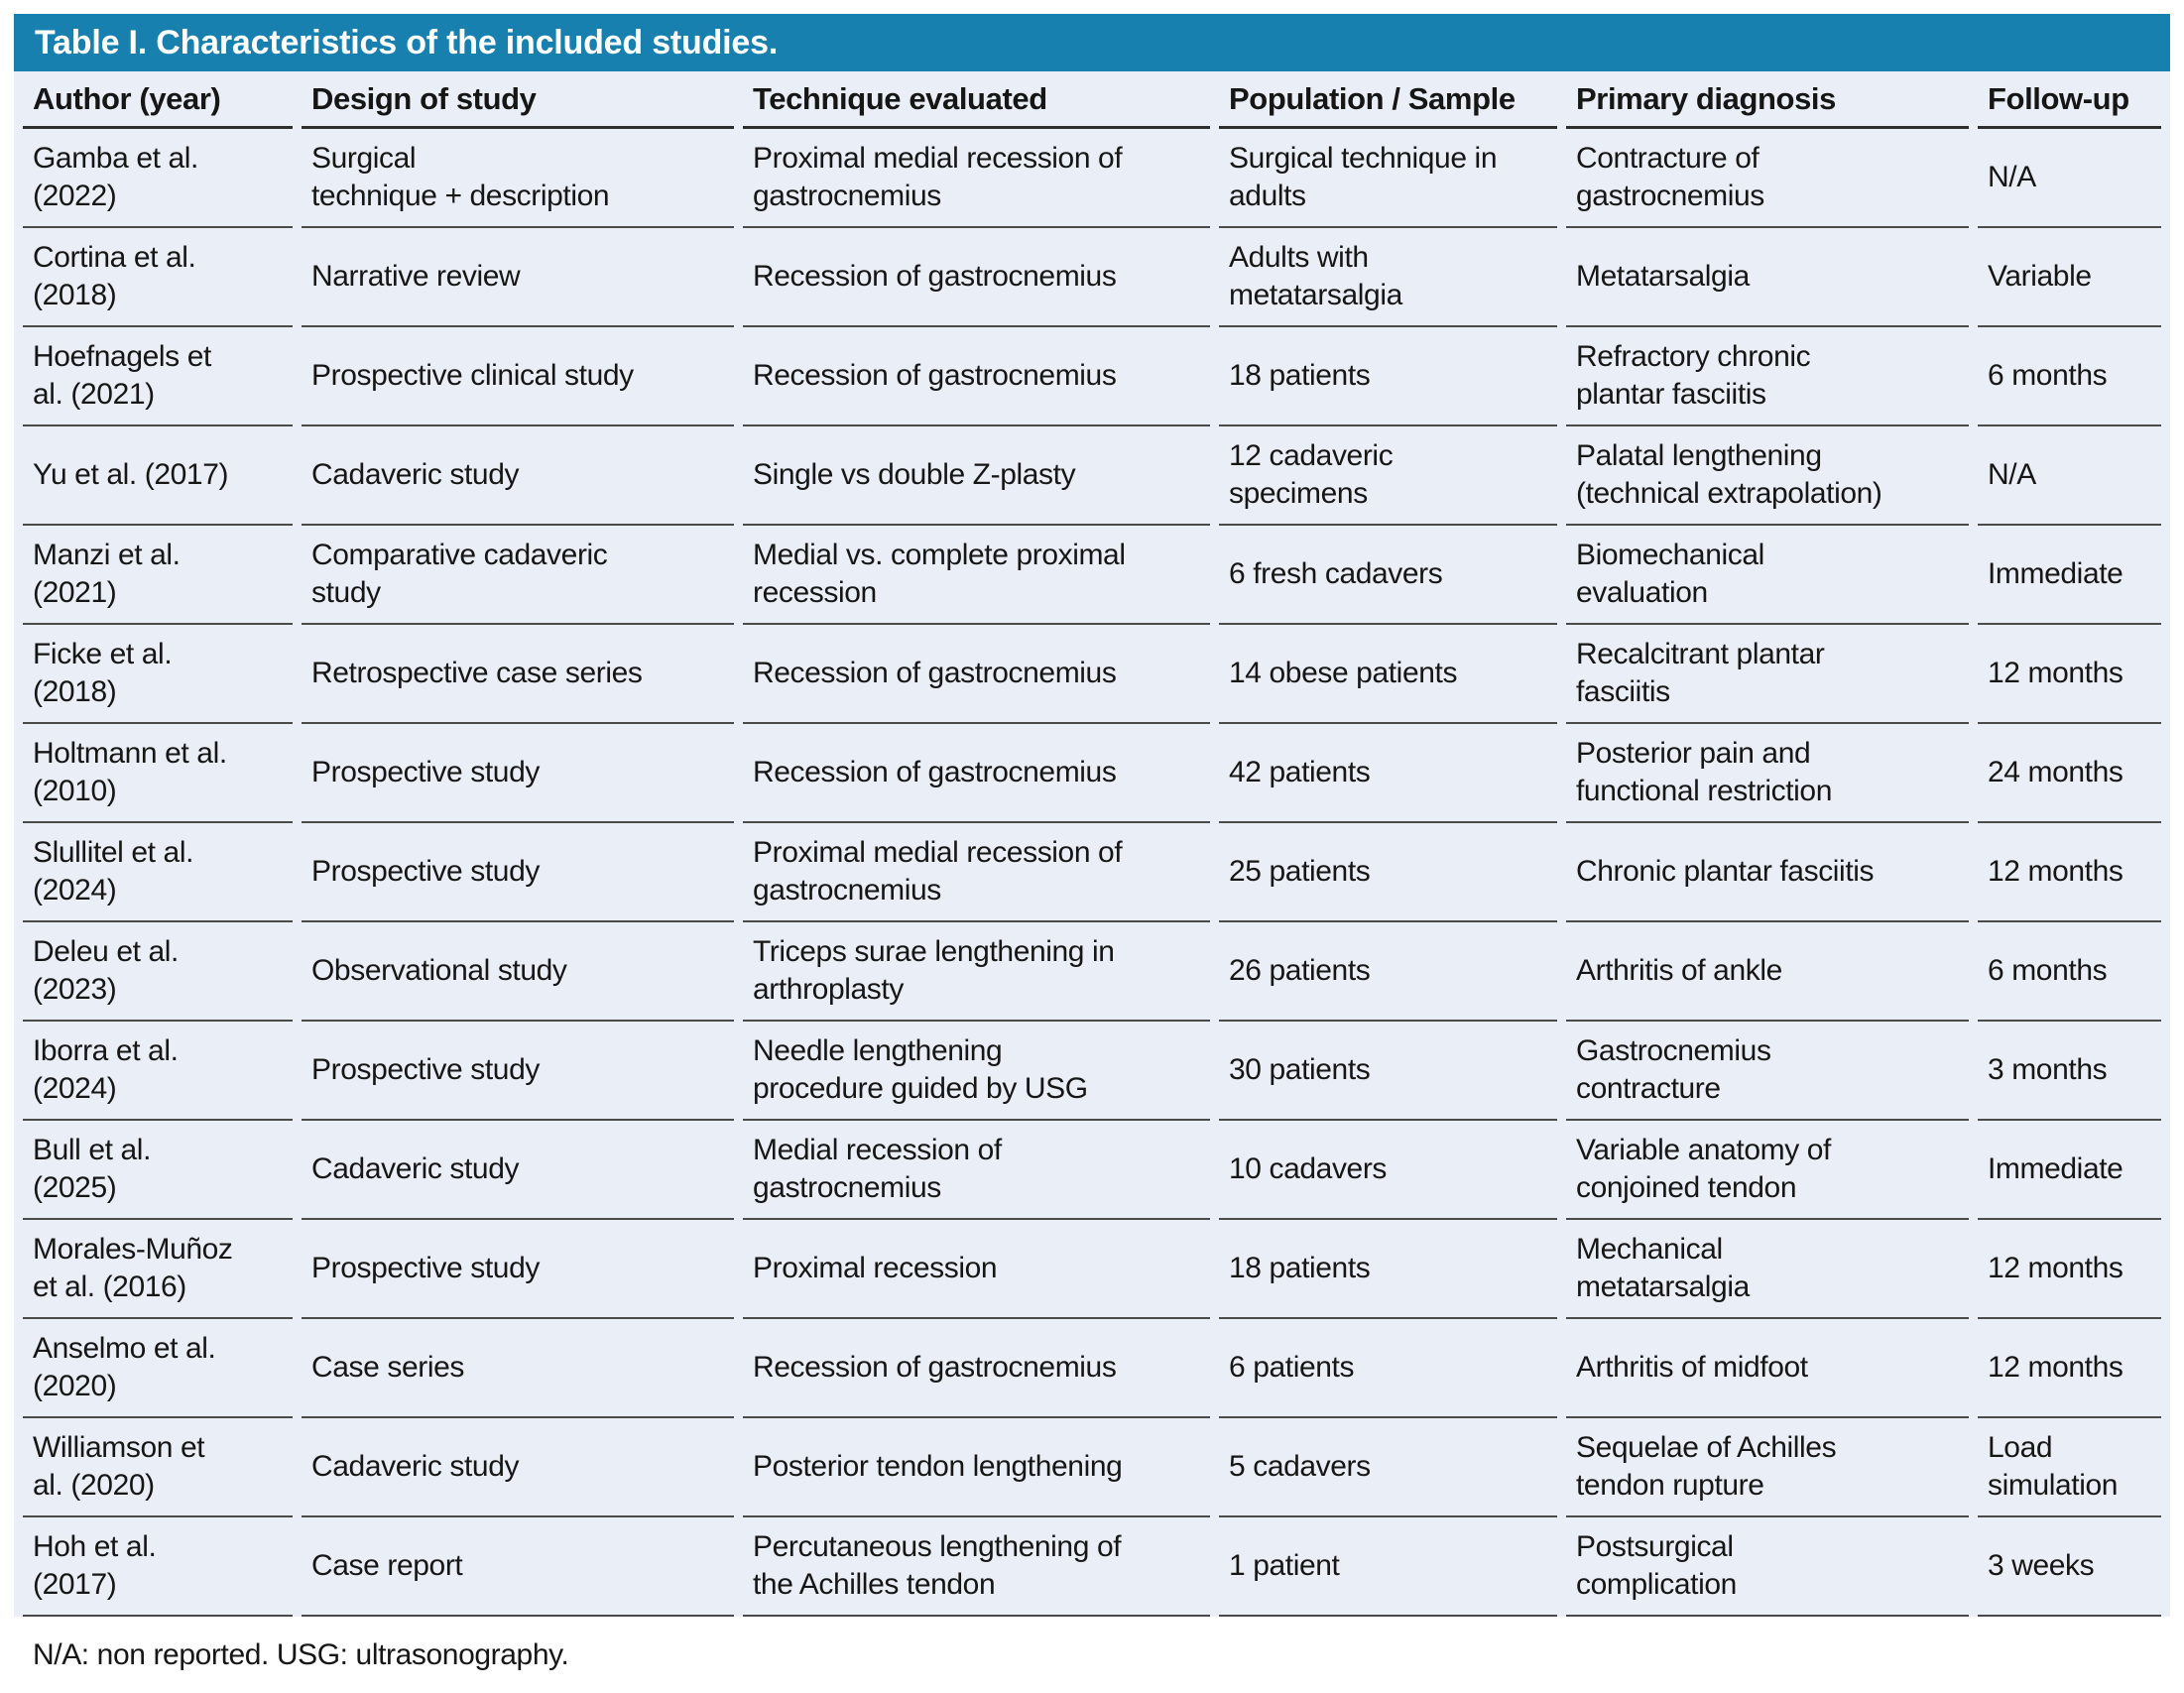 Image resolution: width=2184 pixels, height=1693 pixels. Describe the element at coordinates (518, 277) in the screenshot. I see `cell-design: Narrative review` at that location.